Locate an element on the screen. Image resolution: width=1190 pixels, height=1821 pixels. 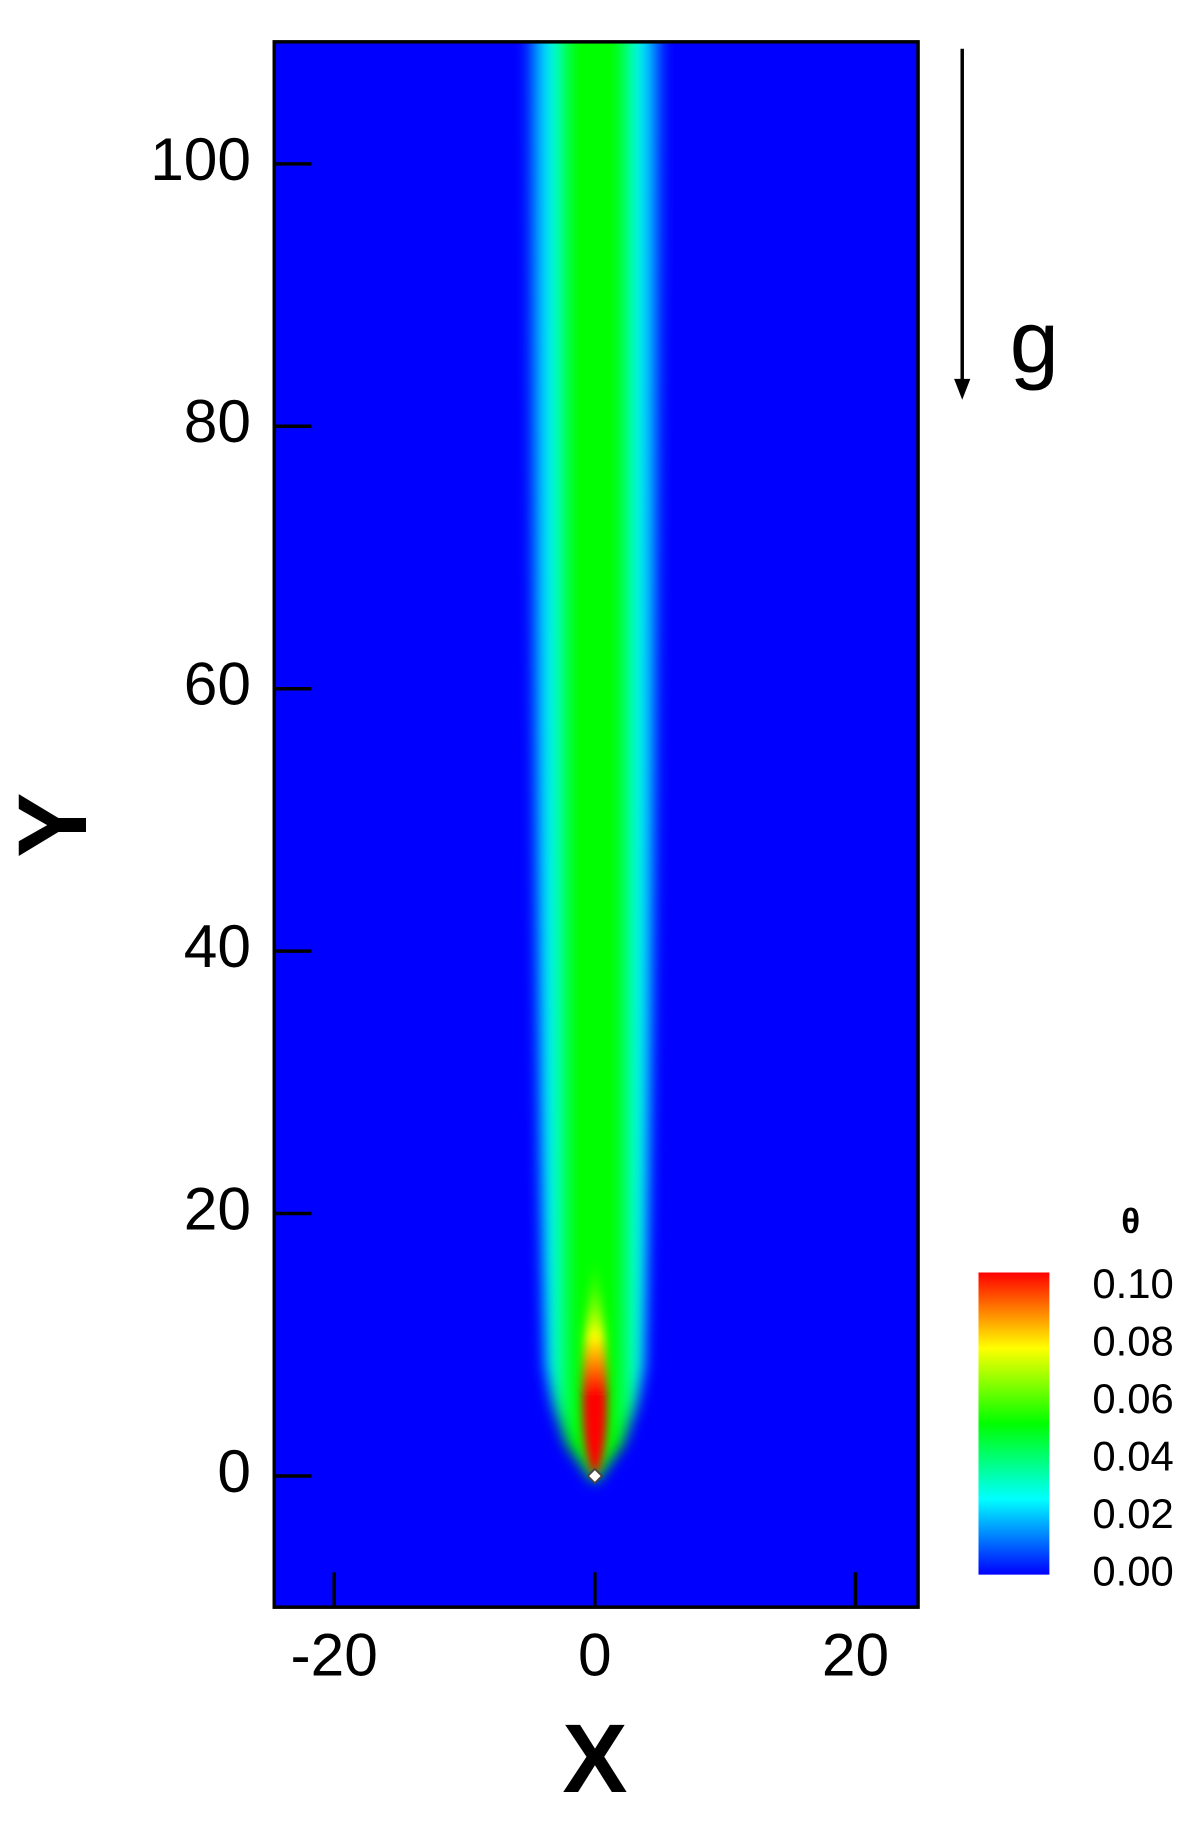
colorbar-title: θ is located at coordinates (1130, 1221).